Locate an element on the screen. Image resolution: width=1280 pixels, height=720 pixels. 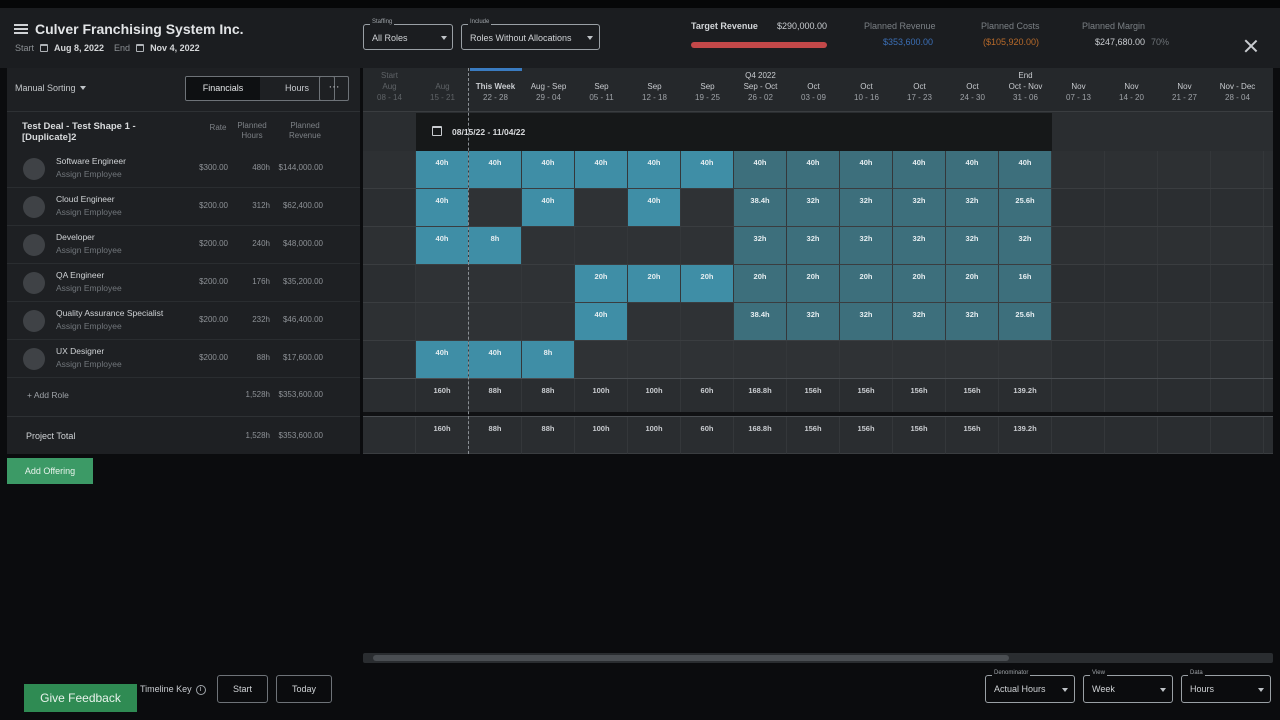
allocation-cell: 38.4h is located at coordinates (760, 321).